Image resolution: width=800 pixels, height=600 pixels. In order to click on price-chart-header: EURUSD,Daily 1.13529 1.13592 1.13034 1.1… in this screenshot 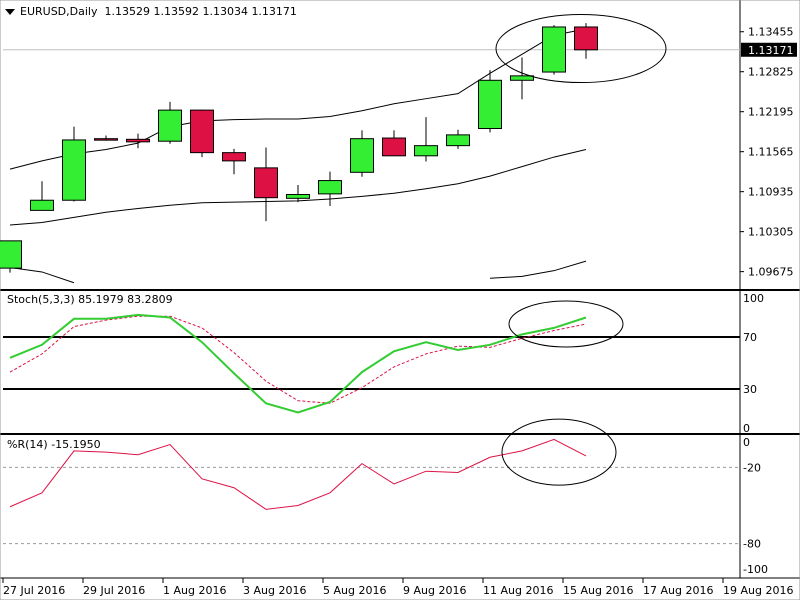, I will do `click(158, 11)`.